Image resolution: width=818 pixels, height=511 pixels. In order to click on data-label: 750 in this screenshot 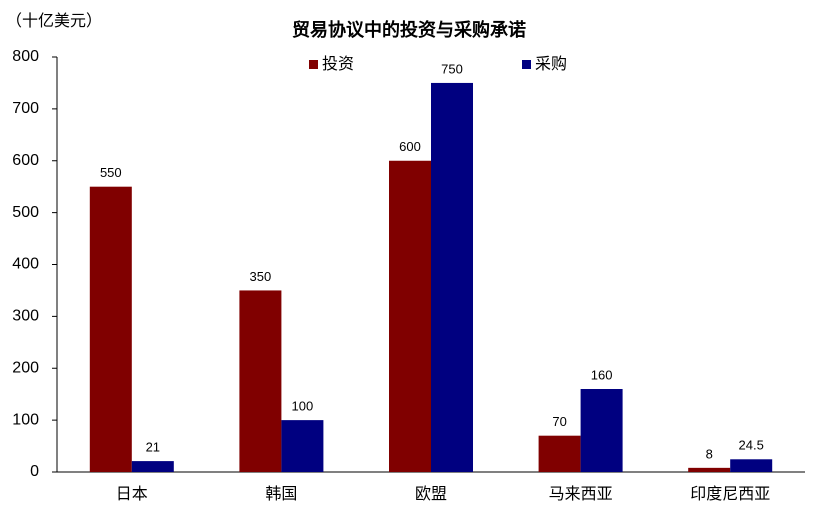, I will do `click(452, 68)`.